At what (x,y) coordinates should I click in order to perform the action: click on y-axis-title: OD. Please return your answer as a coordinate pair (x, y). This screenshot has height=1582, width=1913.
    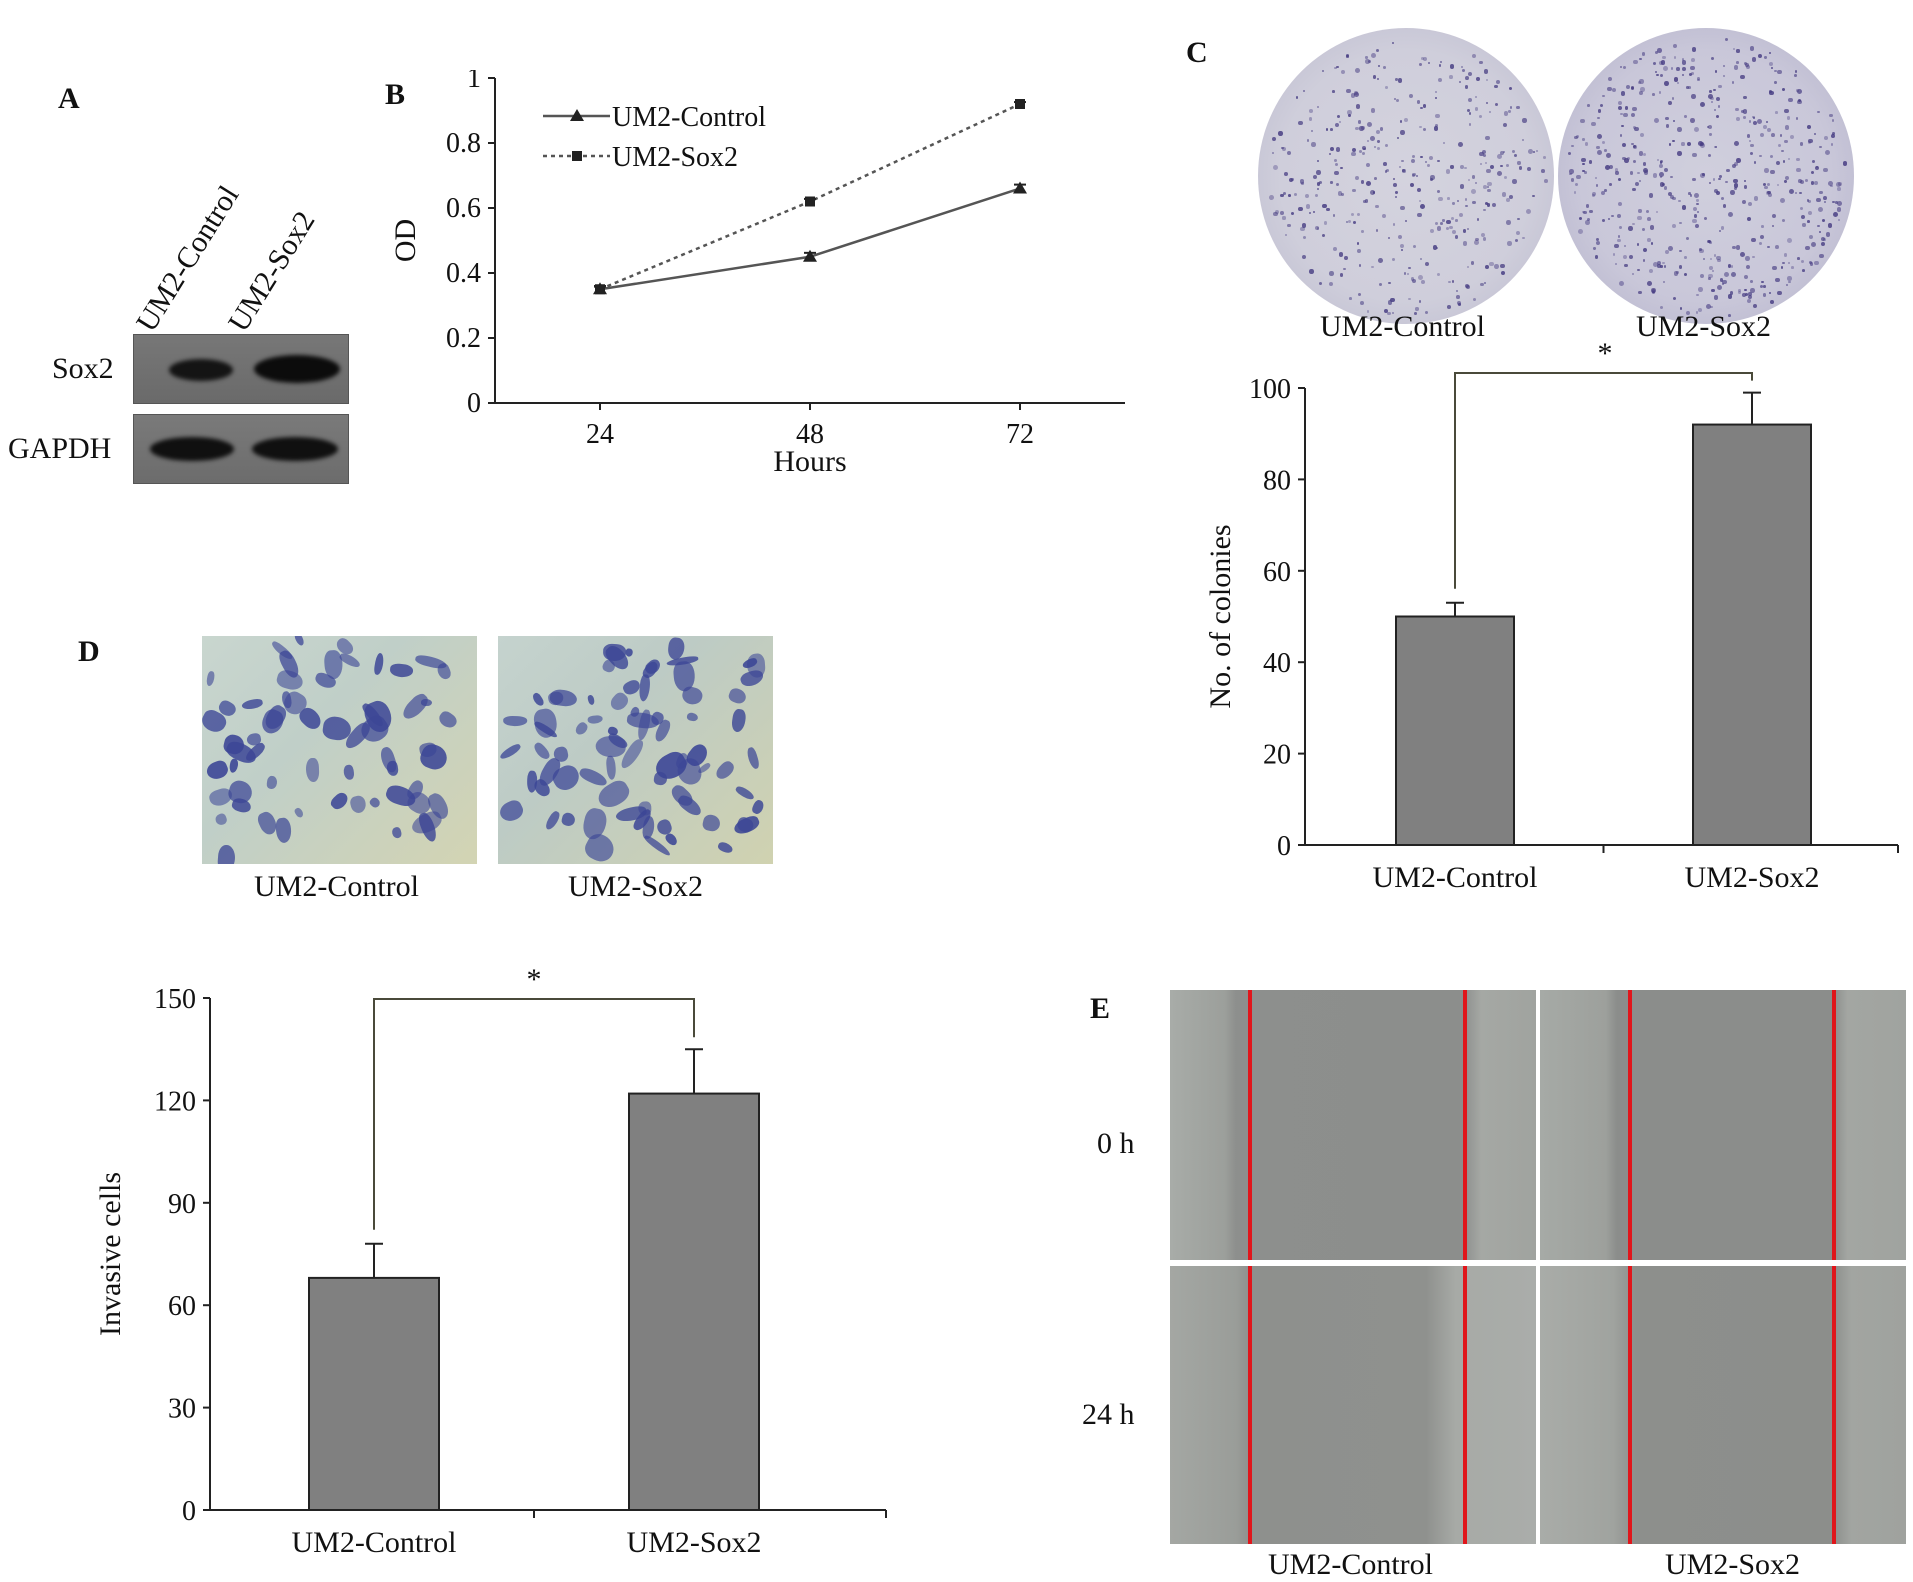
    Looking at the image, I should click on (405, 240).